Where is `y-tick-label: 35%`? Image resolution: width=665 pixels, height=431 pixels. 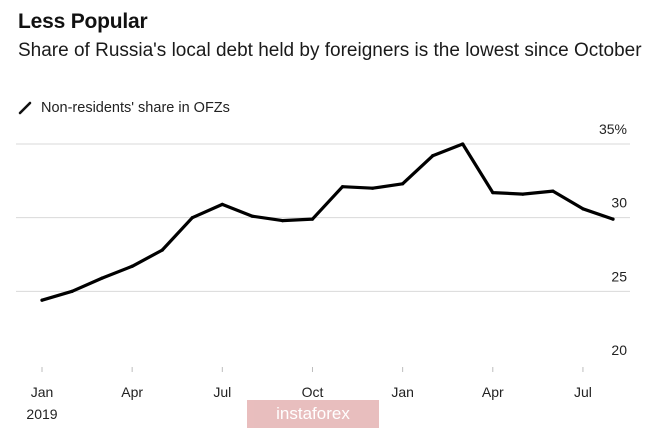 y-tick-label: 35% is located at coordinates (613, 129).